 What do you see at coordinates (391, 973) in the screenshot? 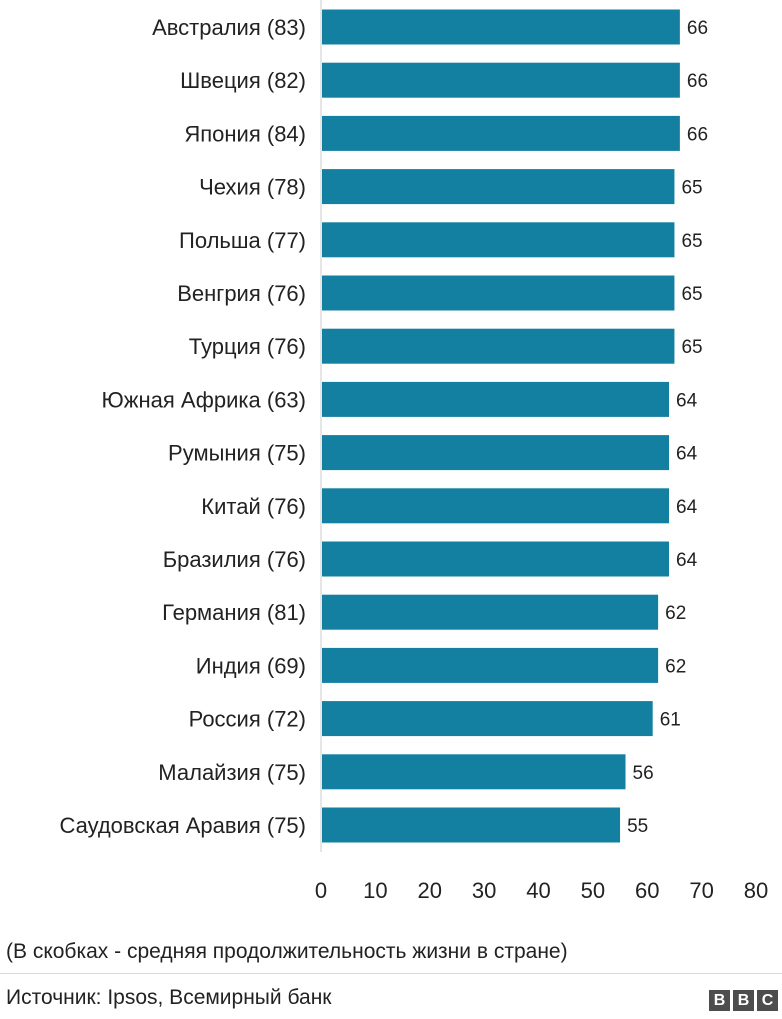
I see `footer-divider` at bounding box center [391, 973].